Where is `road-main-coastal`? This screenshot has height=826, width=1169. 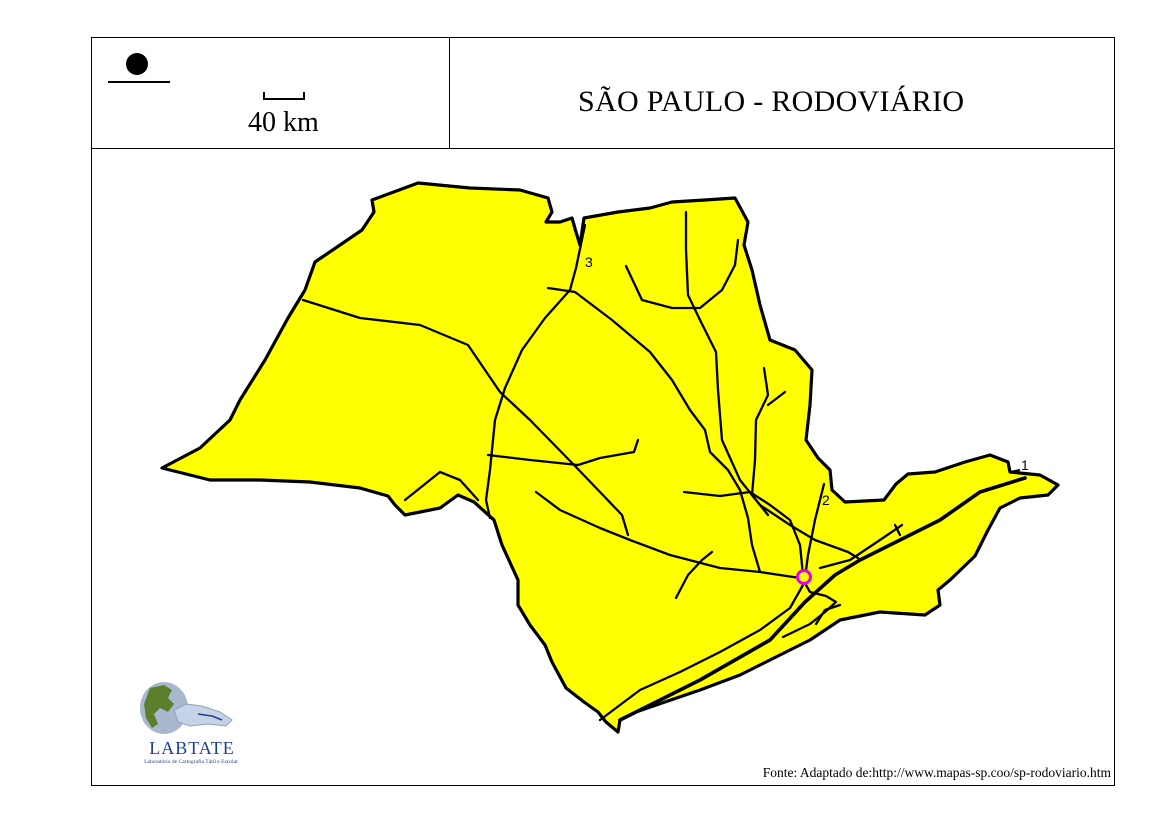
road-main-coastal is located at coordinates (822, 599).